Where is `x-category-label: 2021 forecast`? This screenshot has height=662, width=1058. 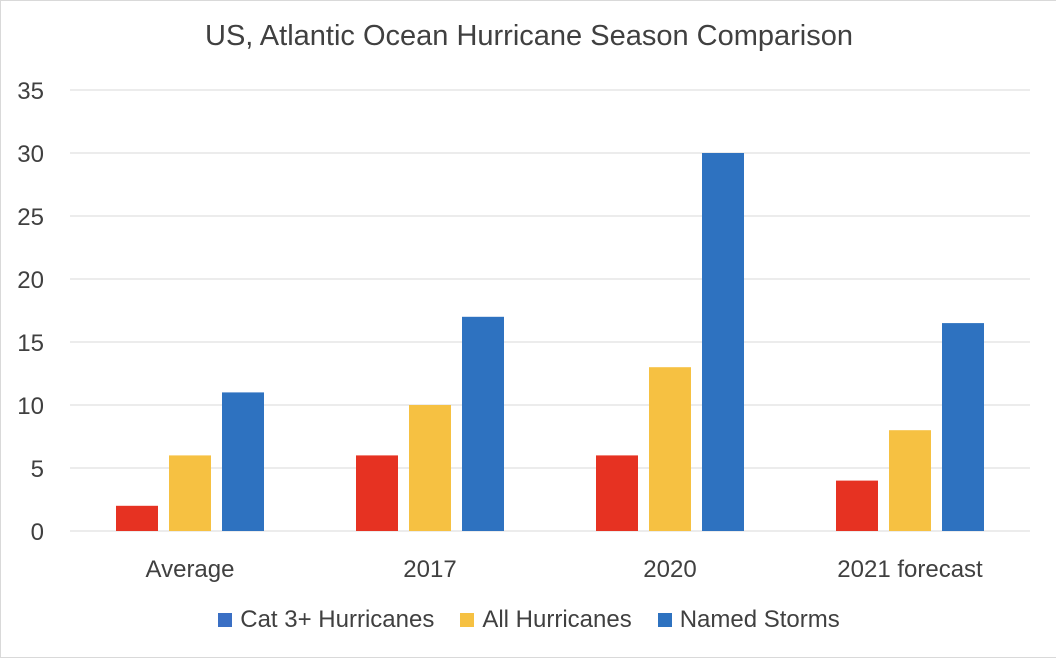 x-category-label: 2021 forecast is located at coordinates (910, 569).